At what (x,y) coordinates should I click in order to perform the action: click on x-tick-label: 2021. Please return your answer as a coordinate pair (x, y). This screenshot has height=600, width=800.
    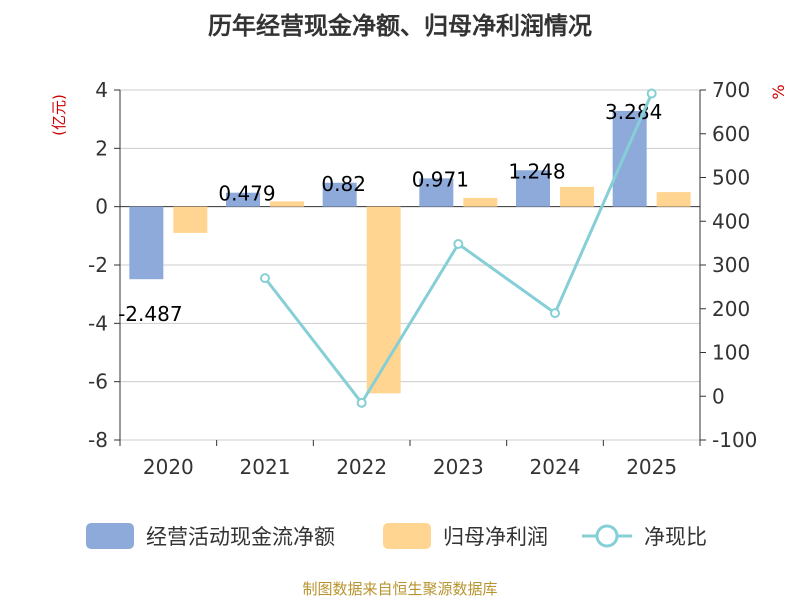
    Looking at the image, I should click on (265, 467).